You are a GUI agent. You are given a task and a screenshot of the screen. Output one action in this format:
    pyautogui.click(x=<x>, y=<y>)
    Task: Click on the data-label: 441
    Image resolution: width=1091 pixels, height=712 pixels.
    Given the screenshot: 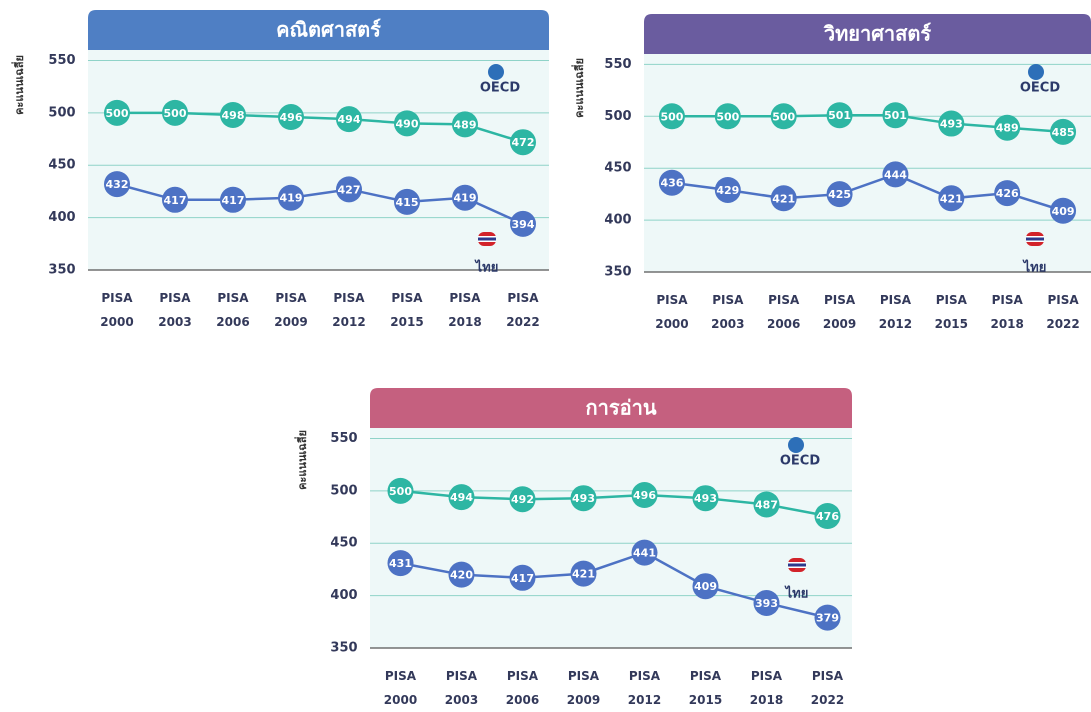 What is the action you would take?
    pyautogui.click(x=644, y=553)
    